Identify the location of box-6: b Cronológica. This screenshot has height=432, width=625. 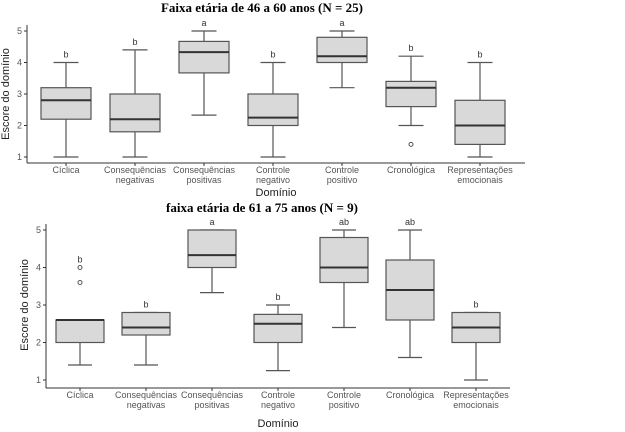
(411, 109).